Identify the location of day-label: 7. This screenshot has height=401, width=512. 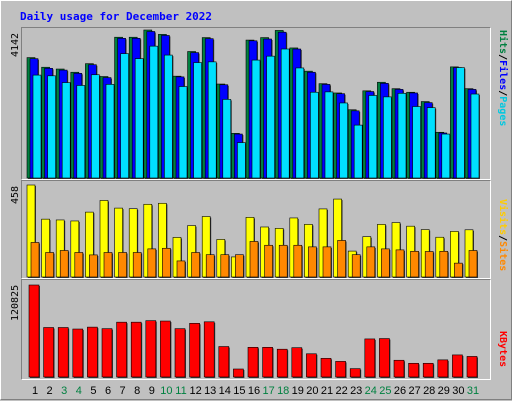
(123, 391).